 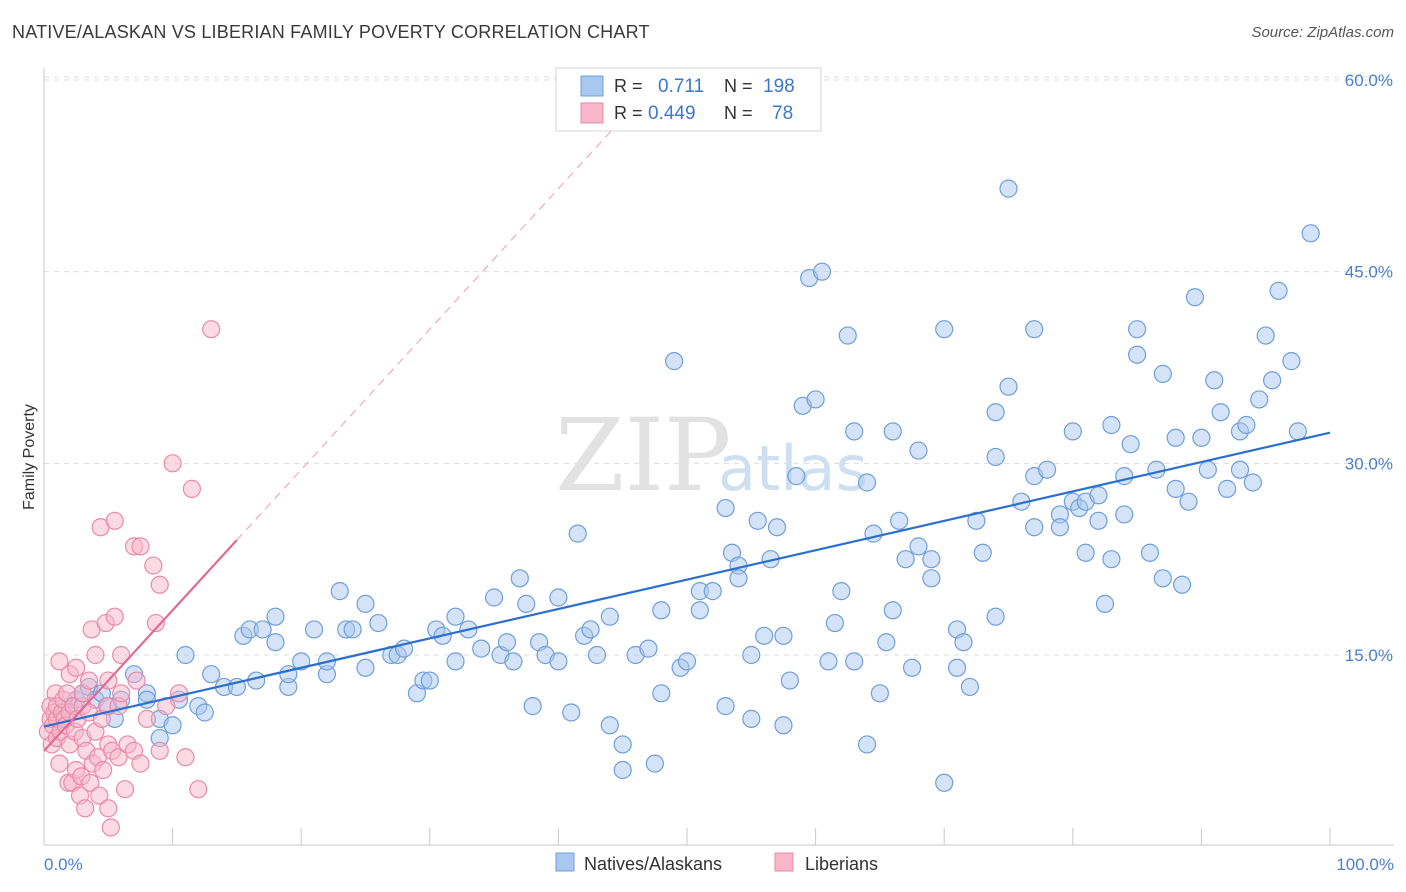 What do you see at coordinates (1369, 463) in the screenshot?
I see `y-tick-label: 30.0%` at bounding box center [1369, 463].